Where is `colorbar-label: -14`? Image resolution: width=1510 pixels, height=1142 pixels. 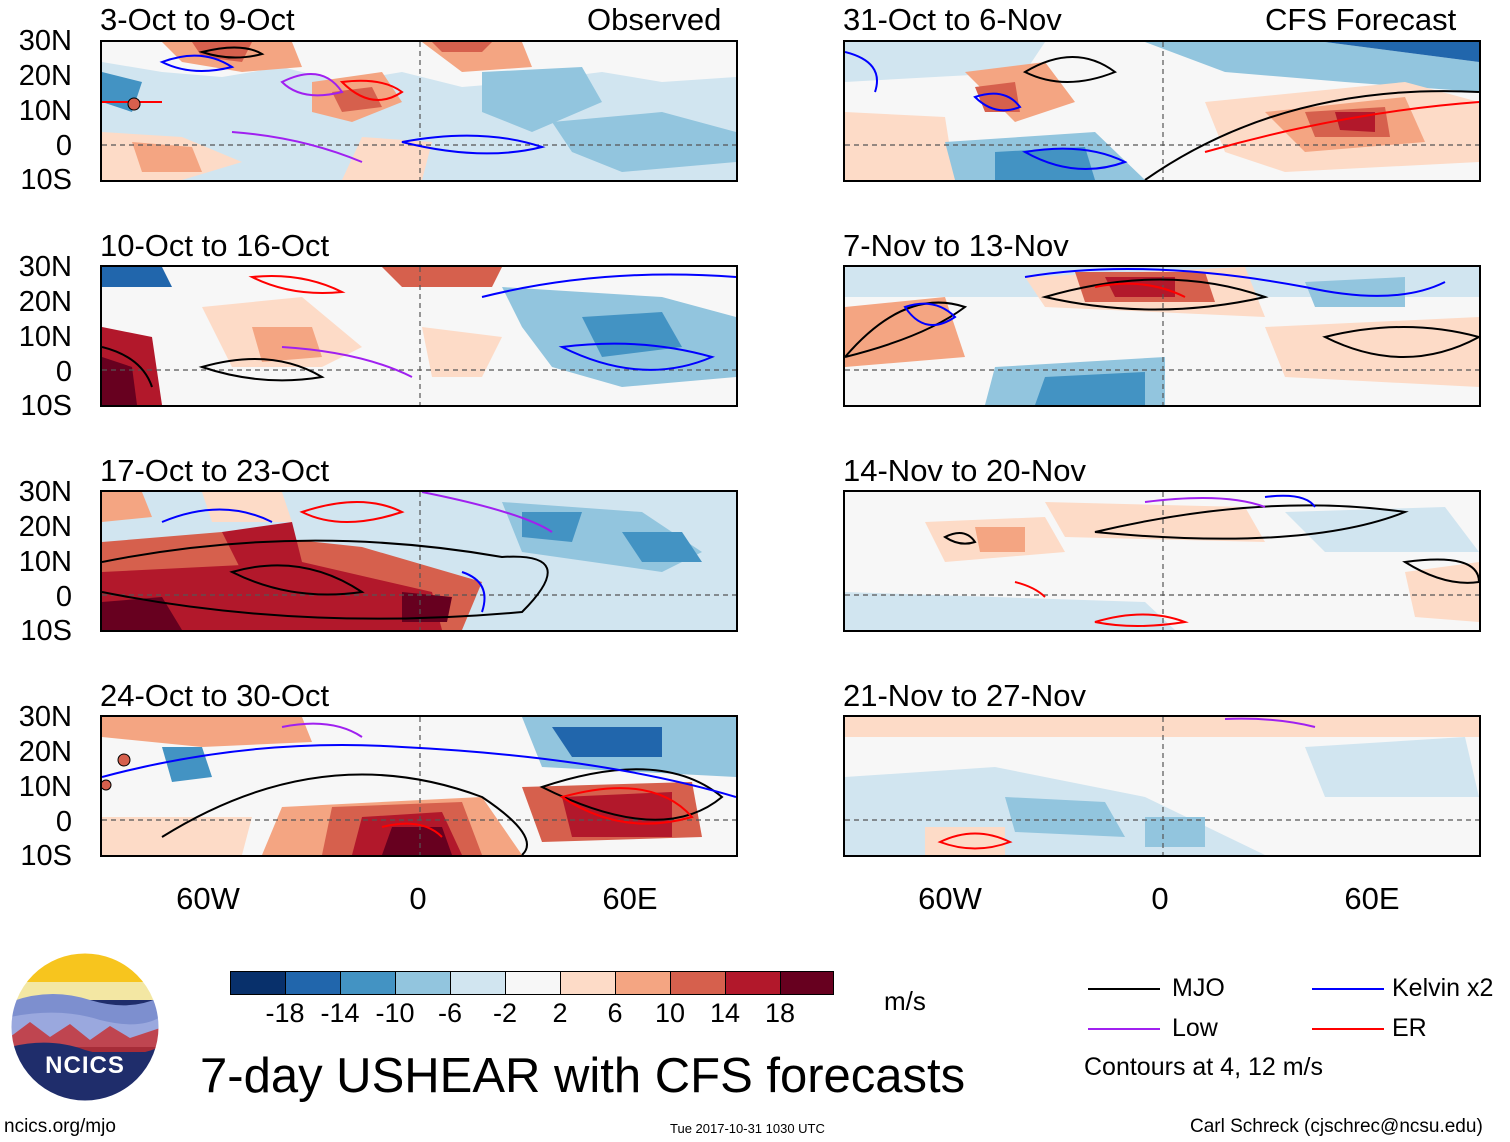 colorbar-label: -14 is located at coordinates (340, 1013).